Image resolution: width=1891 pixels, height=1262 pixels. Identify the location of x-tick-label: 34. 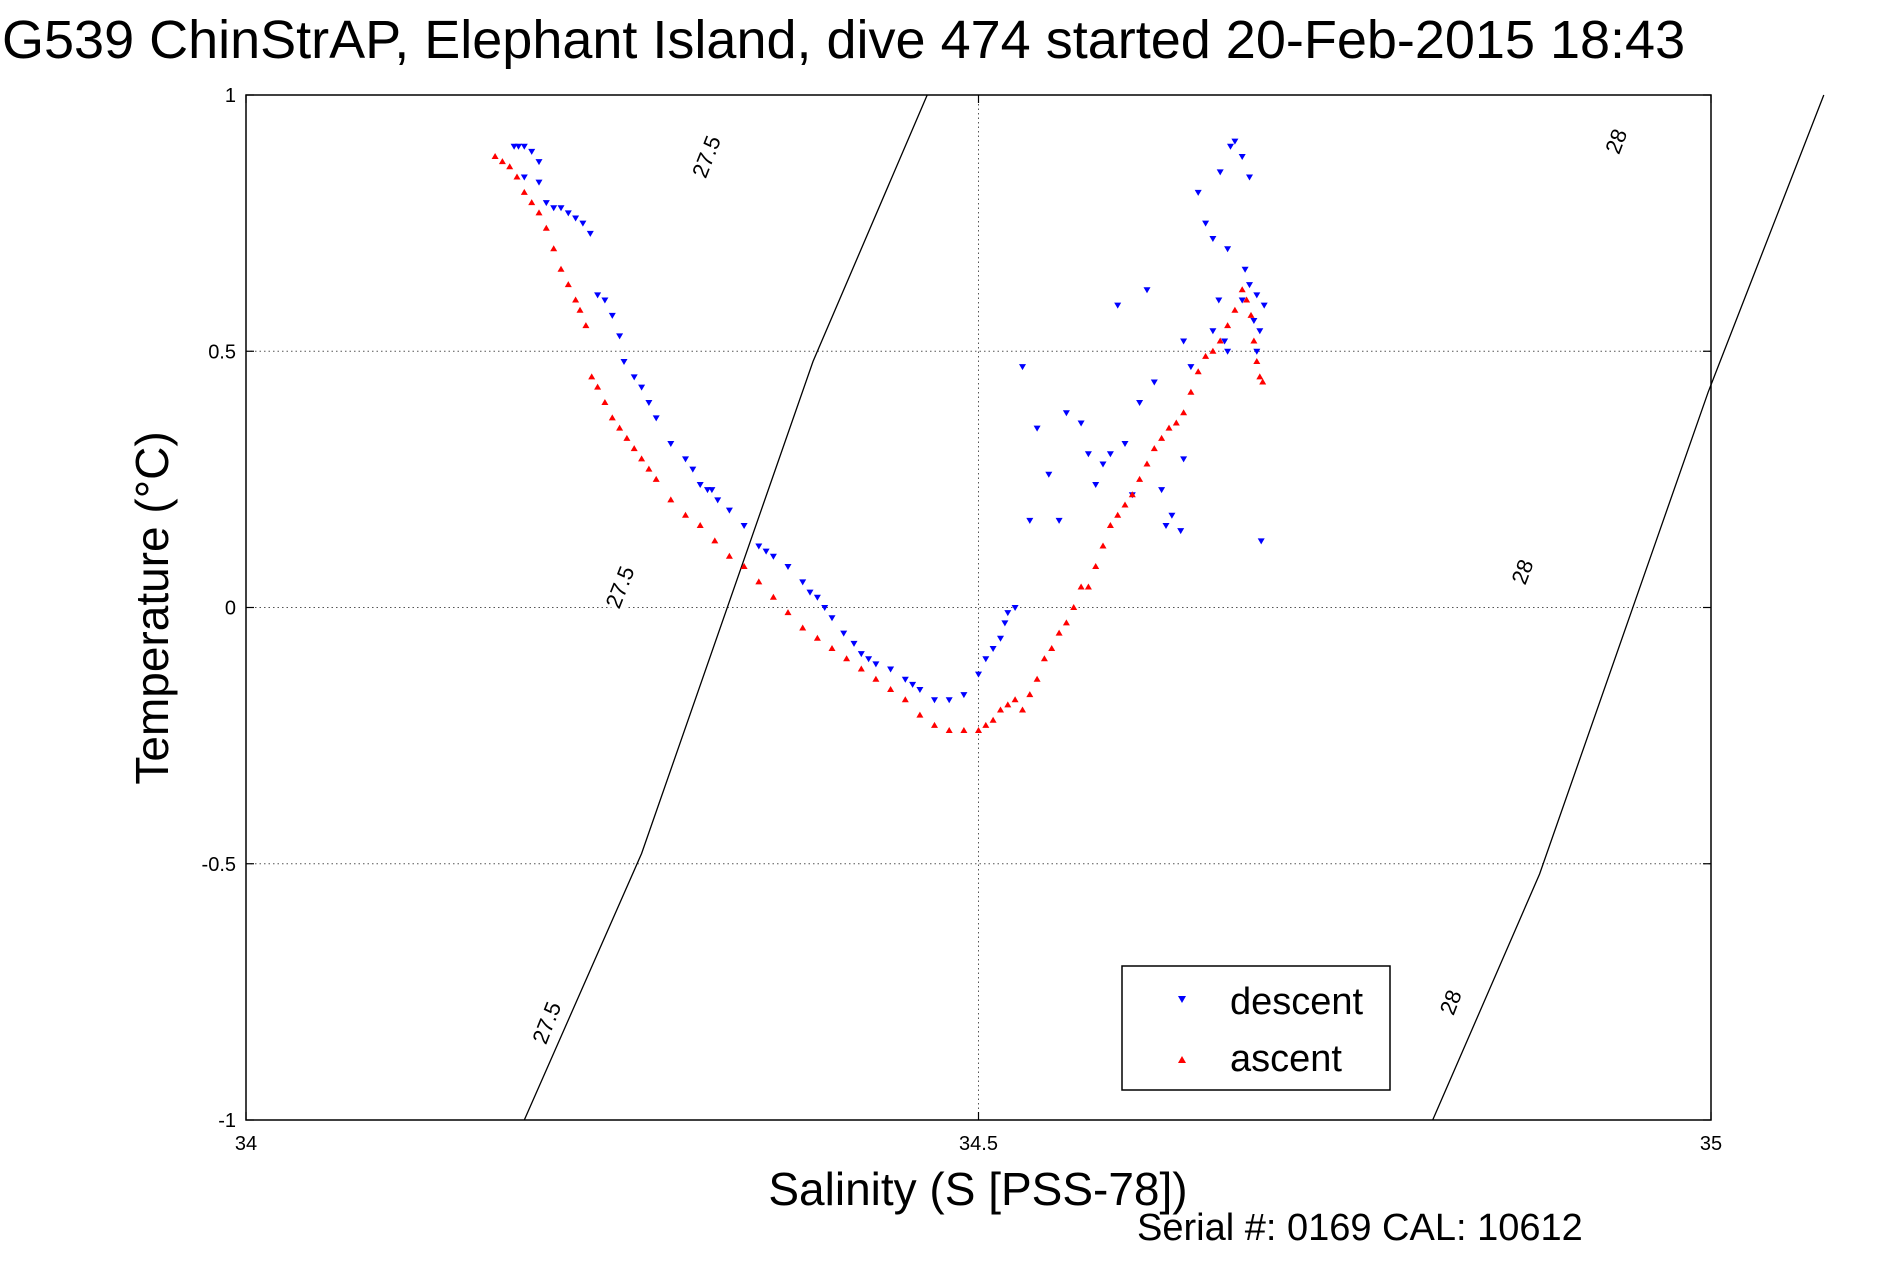
(246, 1144).